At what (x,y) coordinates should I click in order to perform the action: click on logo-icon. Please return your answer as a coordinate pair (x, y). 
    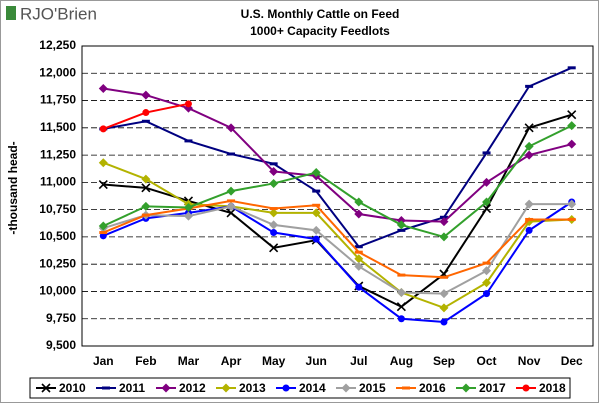
    Looking at the image, I should click on (11, 13).